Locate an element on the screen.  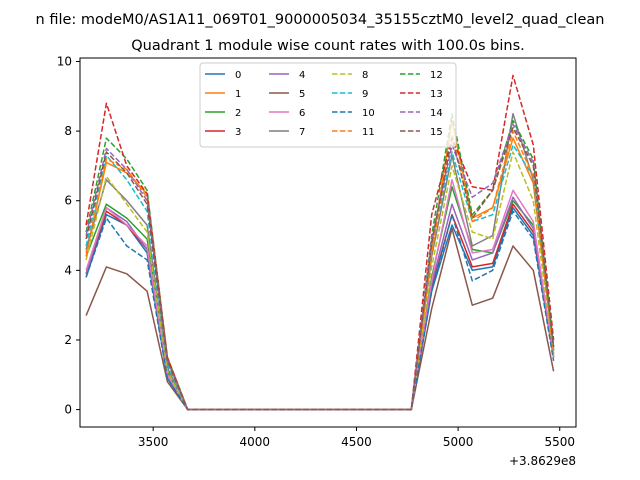
legend-label-6: 6 is located at coordinates (302, 113).